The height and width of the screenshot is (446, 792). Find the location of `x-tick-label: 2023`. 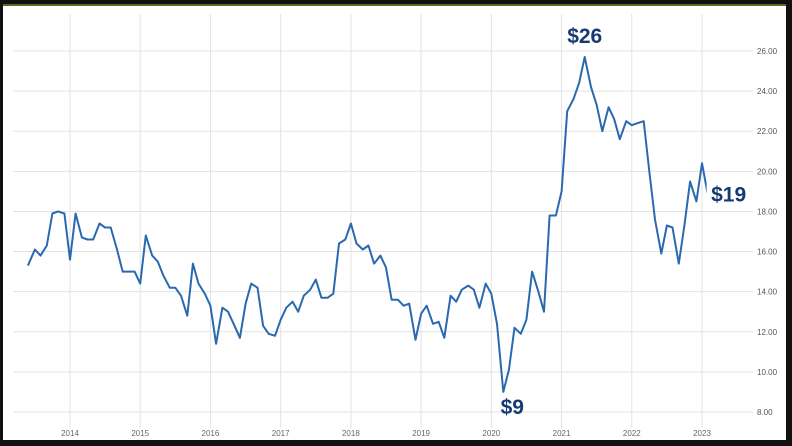

x-tick-label: 2023 is located at coordinates (702, 433).